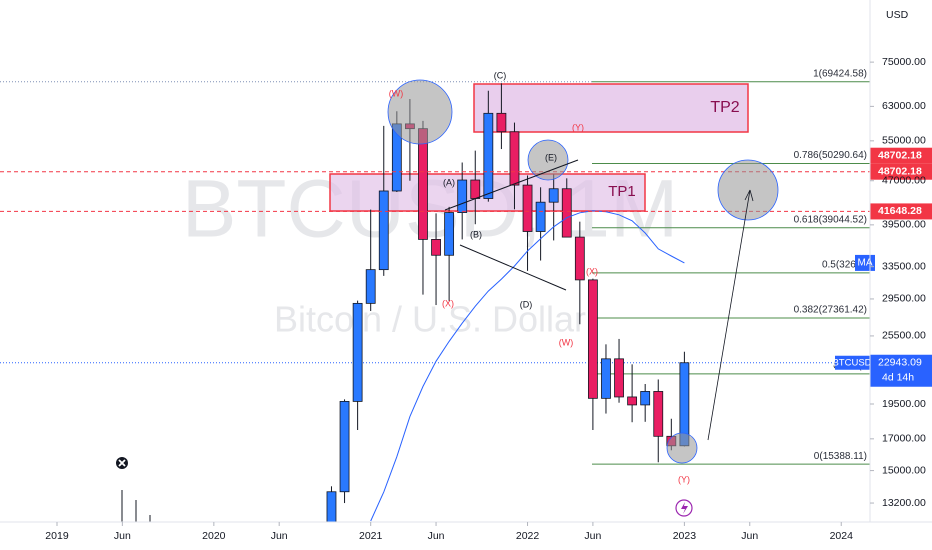  What do you see at coordinates (724, 107) in the screenshot?
I see `annotation: TP2` at bounding box center [724, 107].